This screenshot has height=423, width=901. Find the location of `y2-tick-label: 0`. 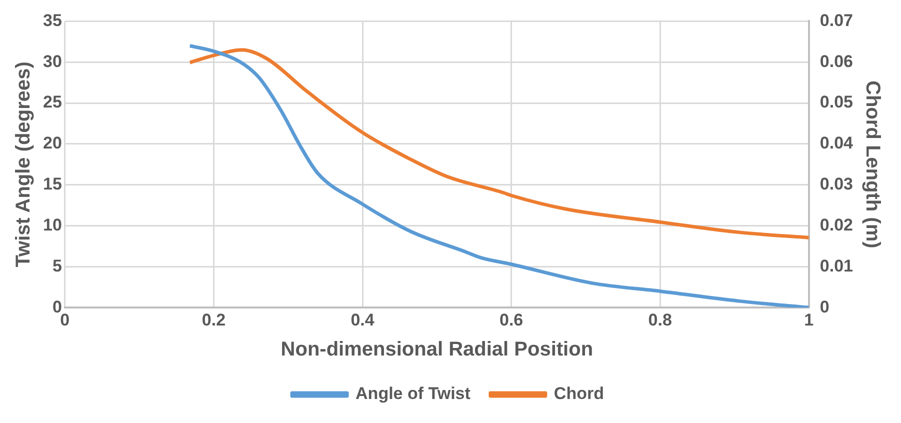

y2-tick-label: 0 is located at coordinates (825, 306).